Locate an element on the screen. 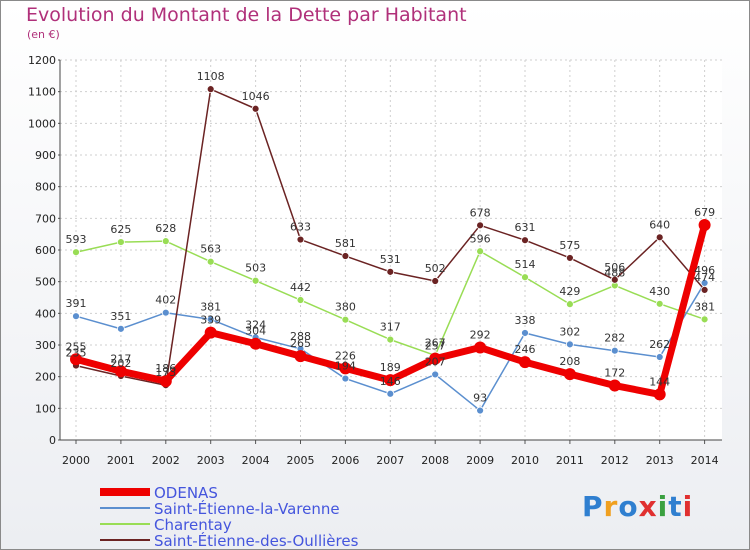  data-label: 194 is located at coordinates (345, 366).